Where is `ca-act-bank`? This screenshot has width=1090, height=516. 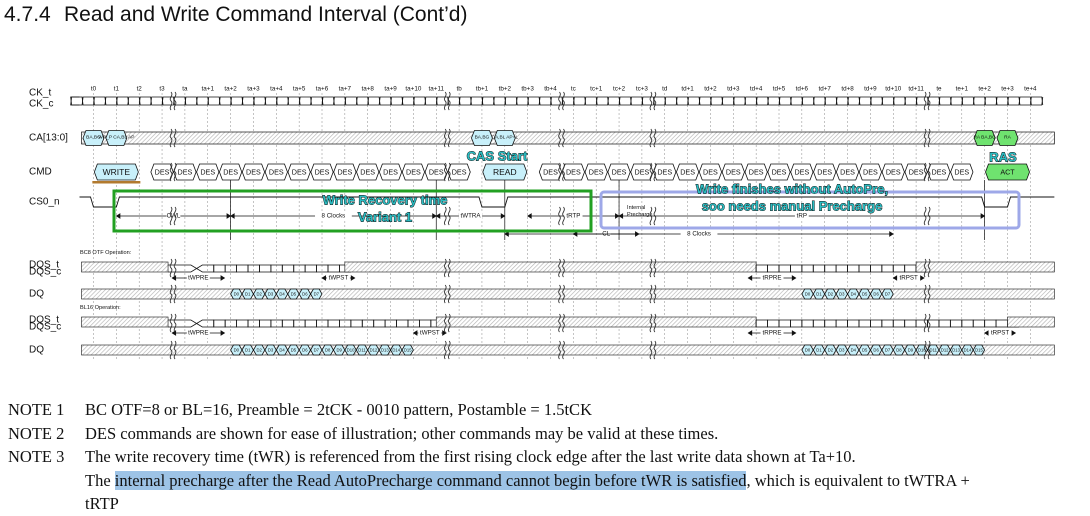
ca-act-bank is located at coordinates (984, 138).